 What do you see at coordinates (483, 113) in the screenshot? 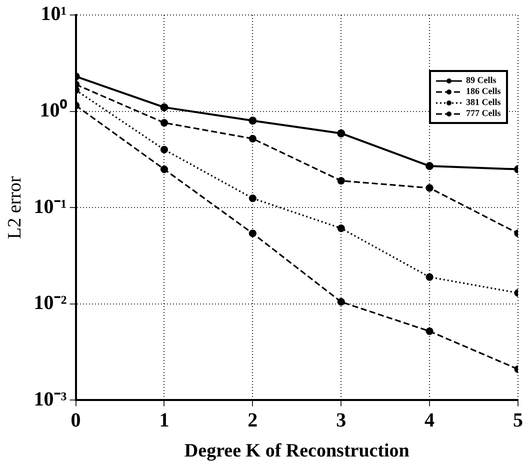
I see `legend-label: 777 Cells` at bounding box center [483, 113].